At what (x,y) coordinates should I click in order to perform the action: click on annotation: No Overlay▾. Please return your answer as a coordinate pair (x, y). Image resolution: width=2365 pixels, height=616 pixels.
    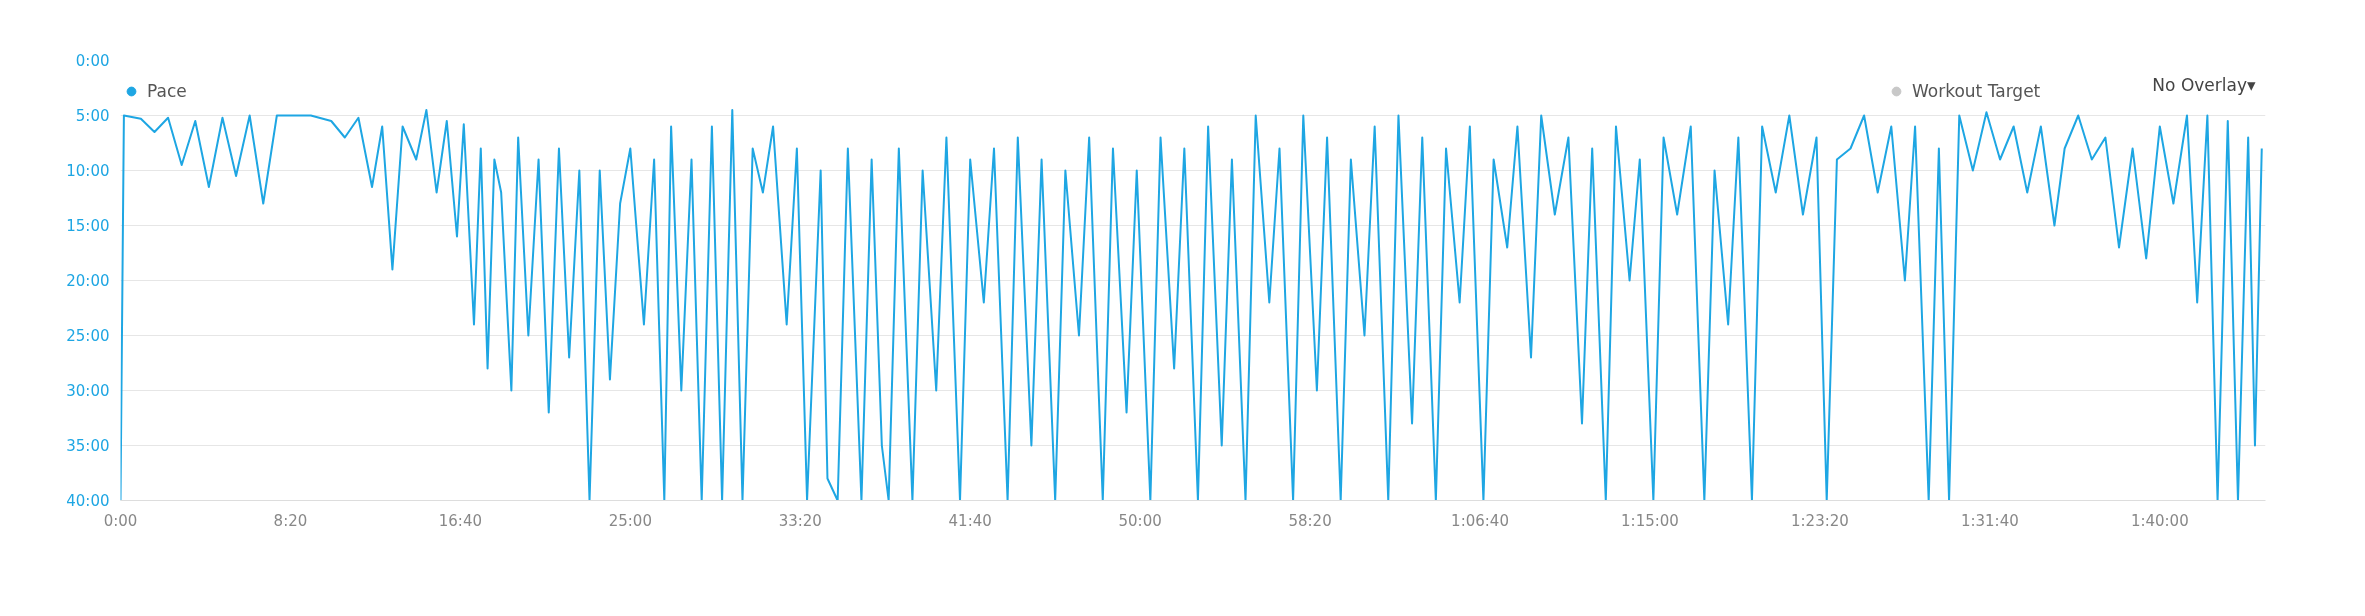
    Looking at the image, I should click on (2204, 84).